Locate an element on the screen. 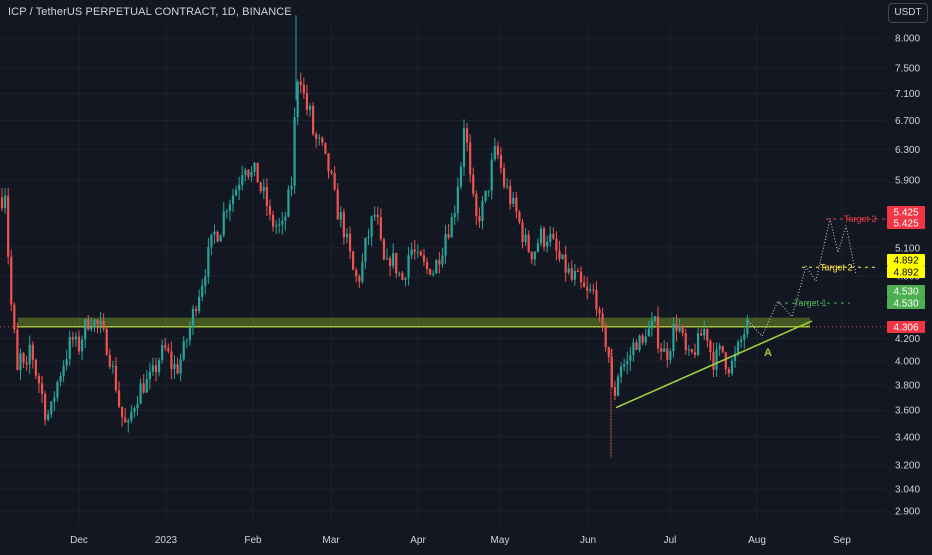 The image size is (932, 555). y-tick-label: 3.200 is located at coordinates (907, 466).